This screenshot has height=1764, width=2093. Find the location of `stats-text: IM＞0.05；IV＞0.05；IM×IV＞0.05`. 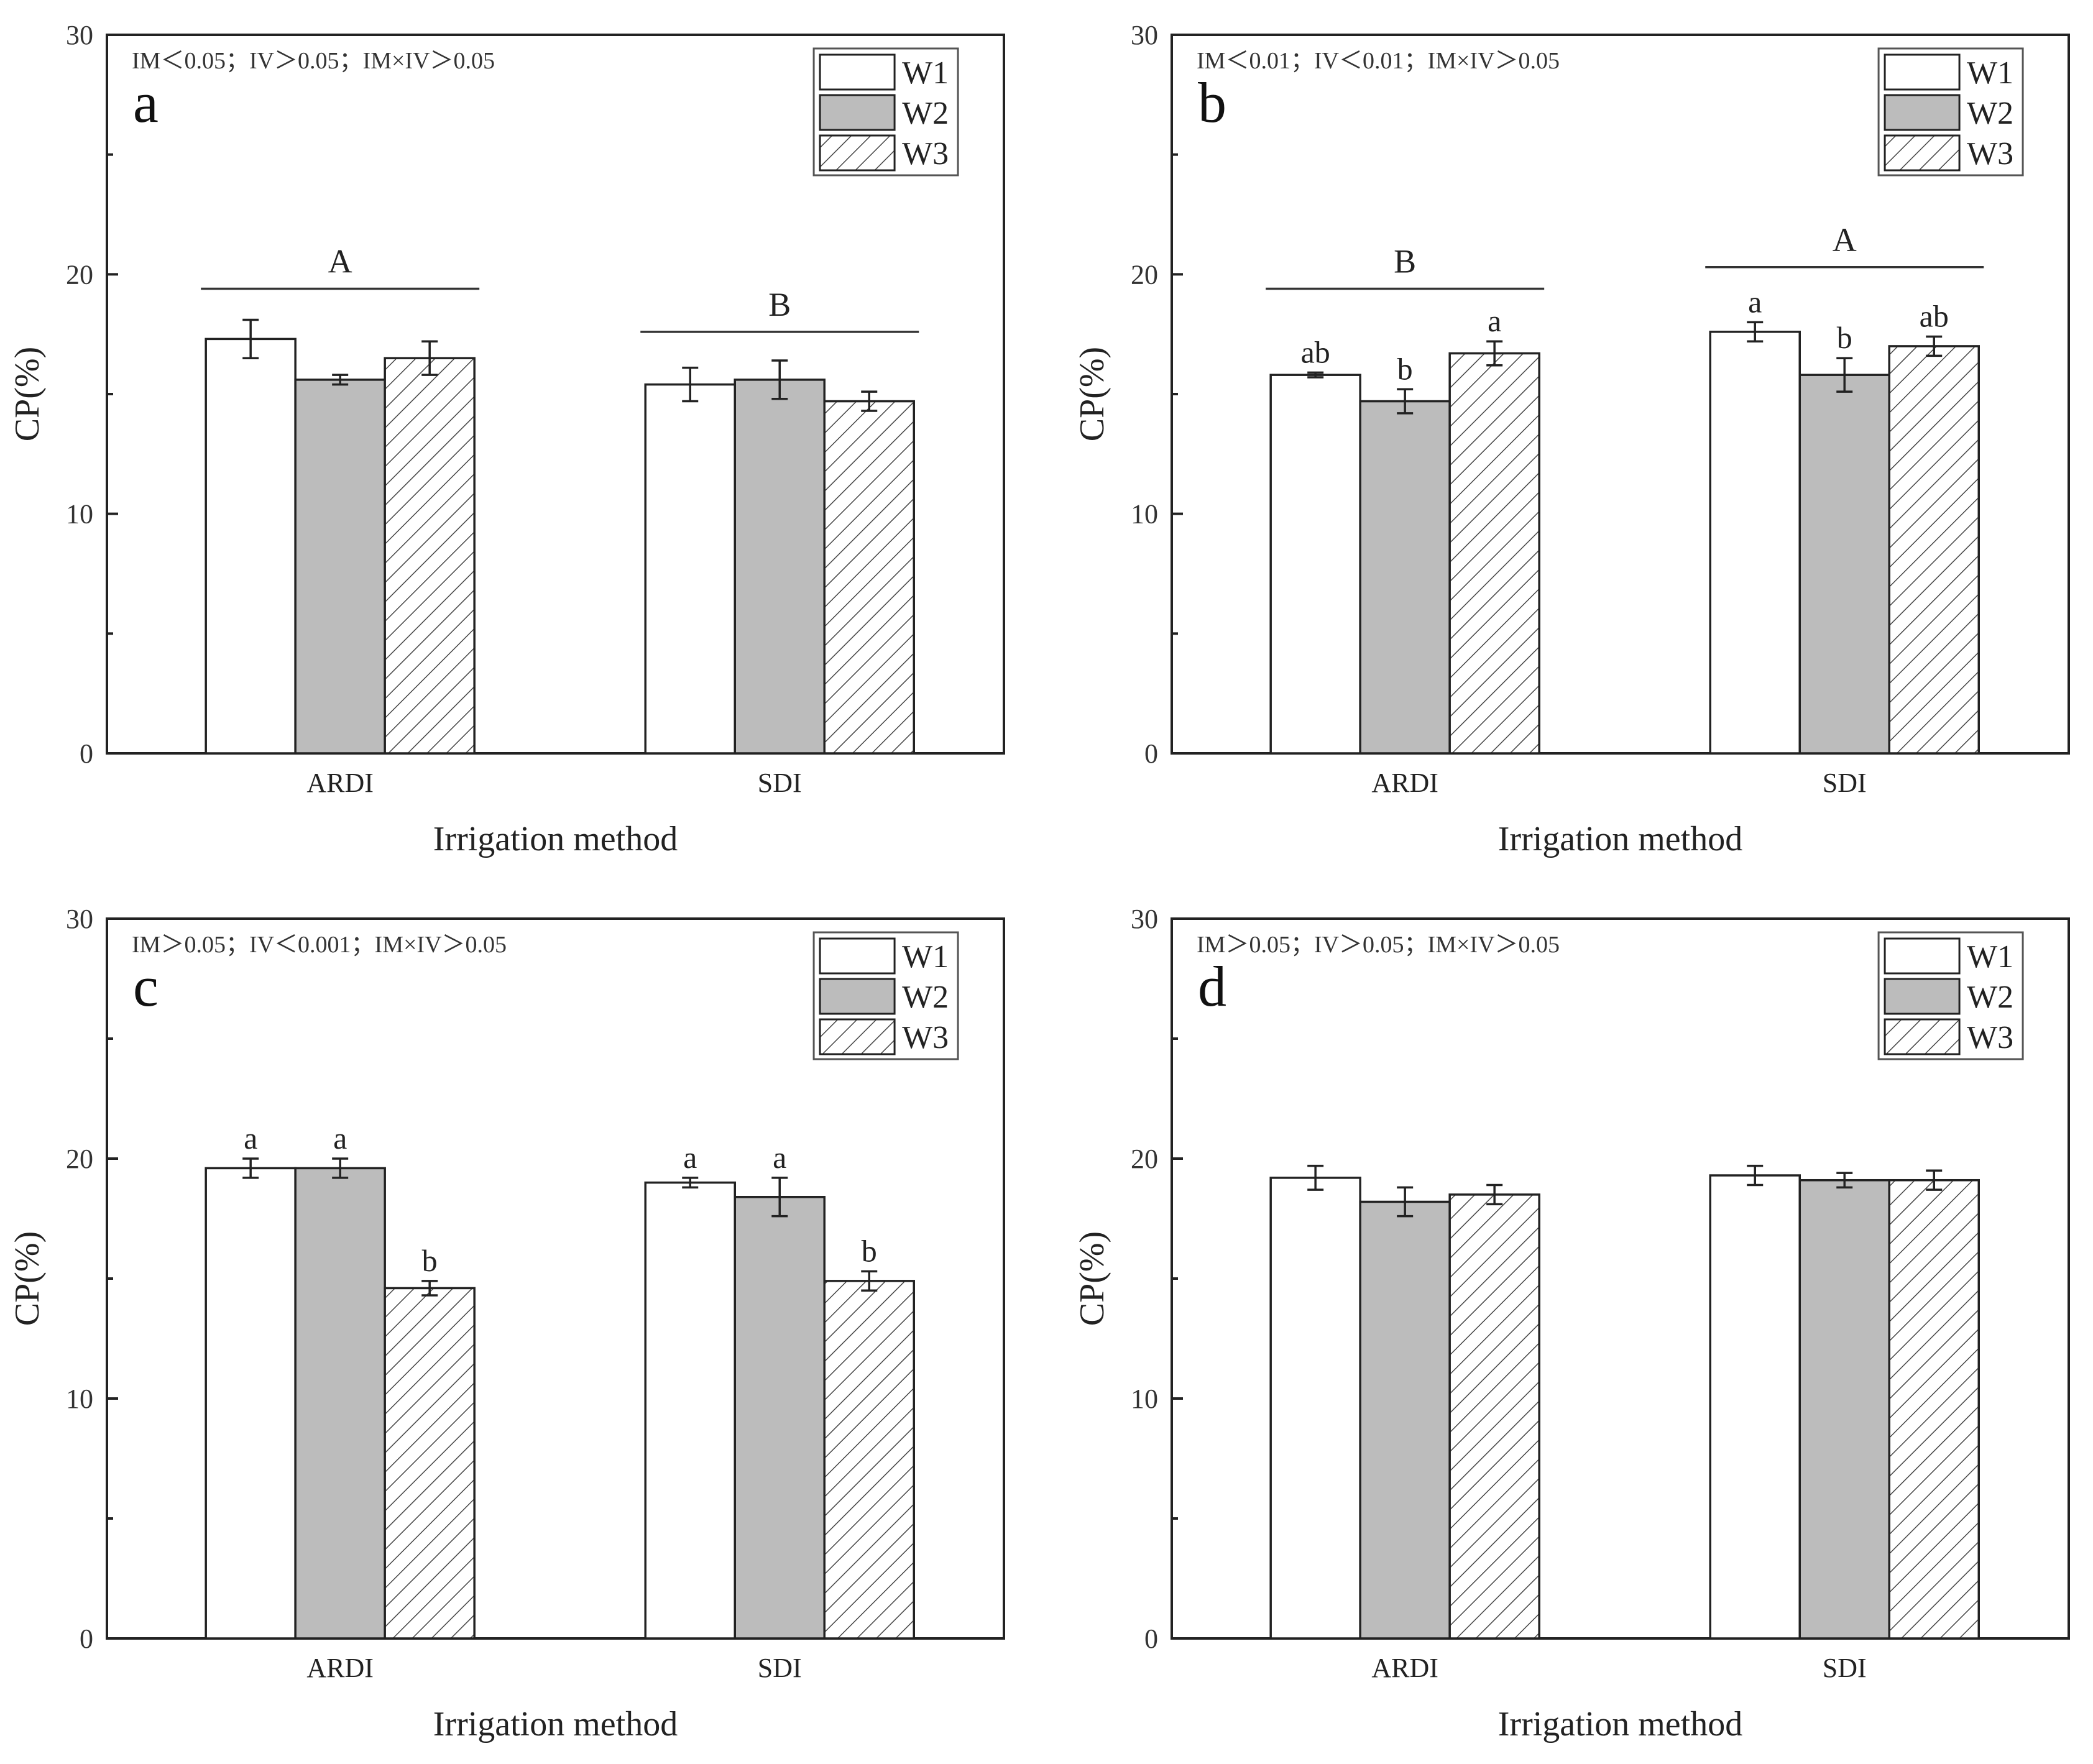

stats-text: IM＞0.05；IV＞0.05；IM×IV＞0.05 is located at coordinates (1378, 945).